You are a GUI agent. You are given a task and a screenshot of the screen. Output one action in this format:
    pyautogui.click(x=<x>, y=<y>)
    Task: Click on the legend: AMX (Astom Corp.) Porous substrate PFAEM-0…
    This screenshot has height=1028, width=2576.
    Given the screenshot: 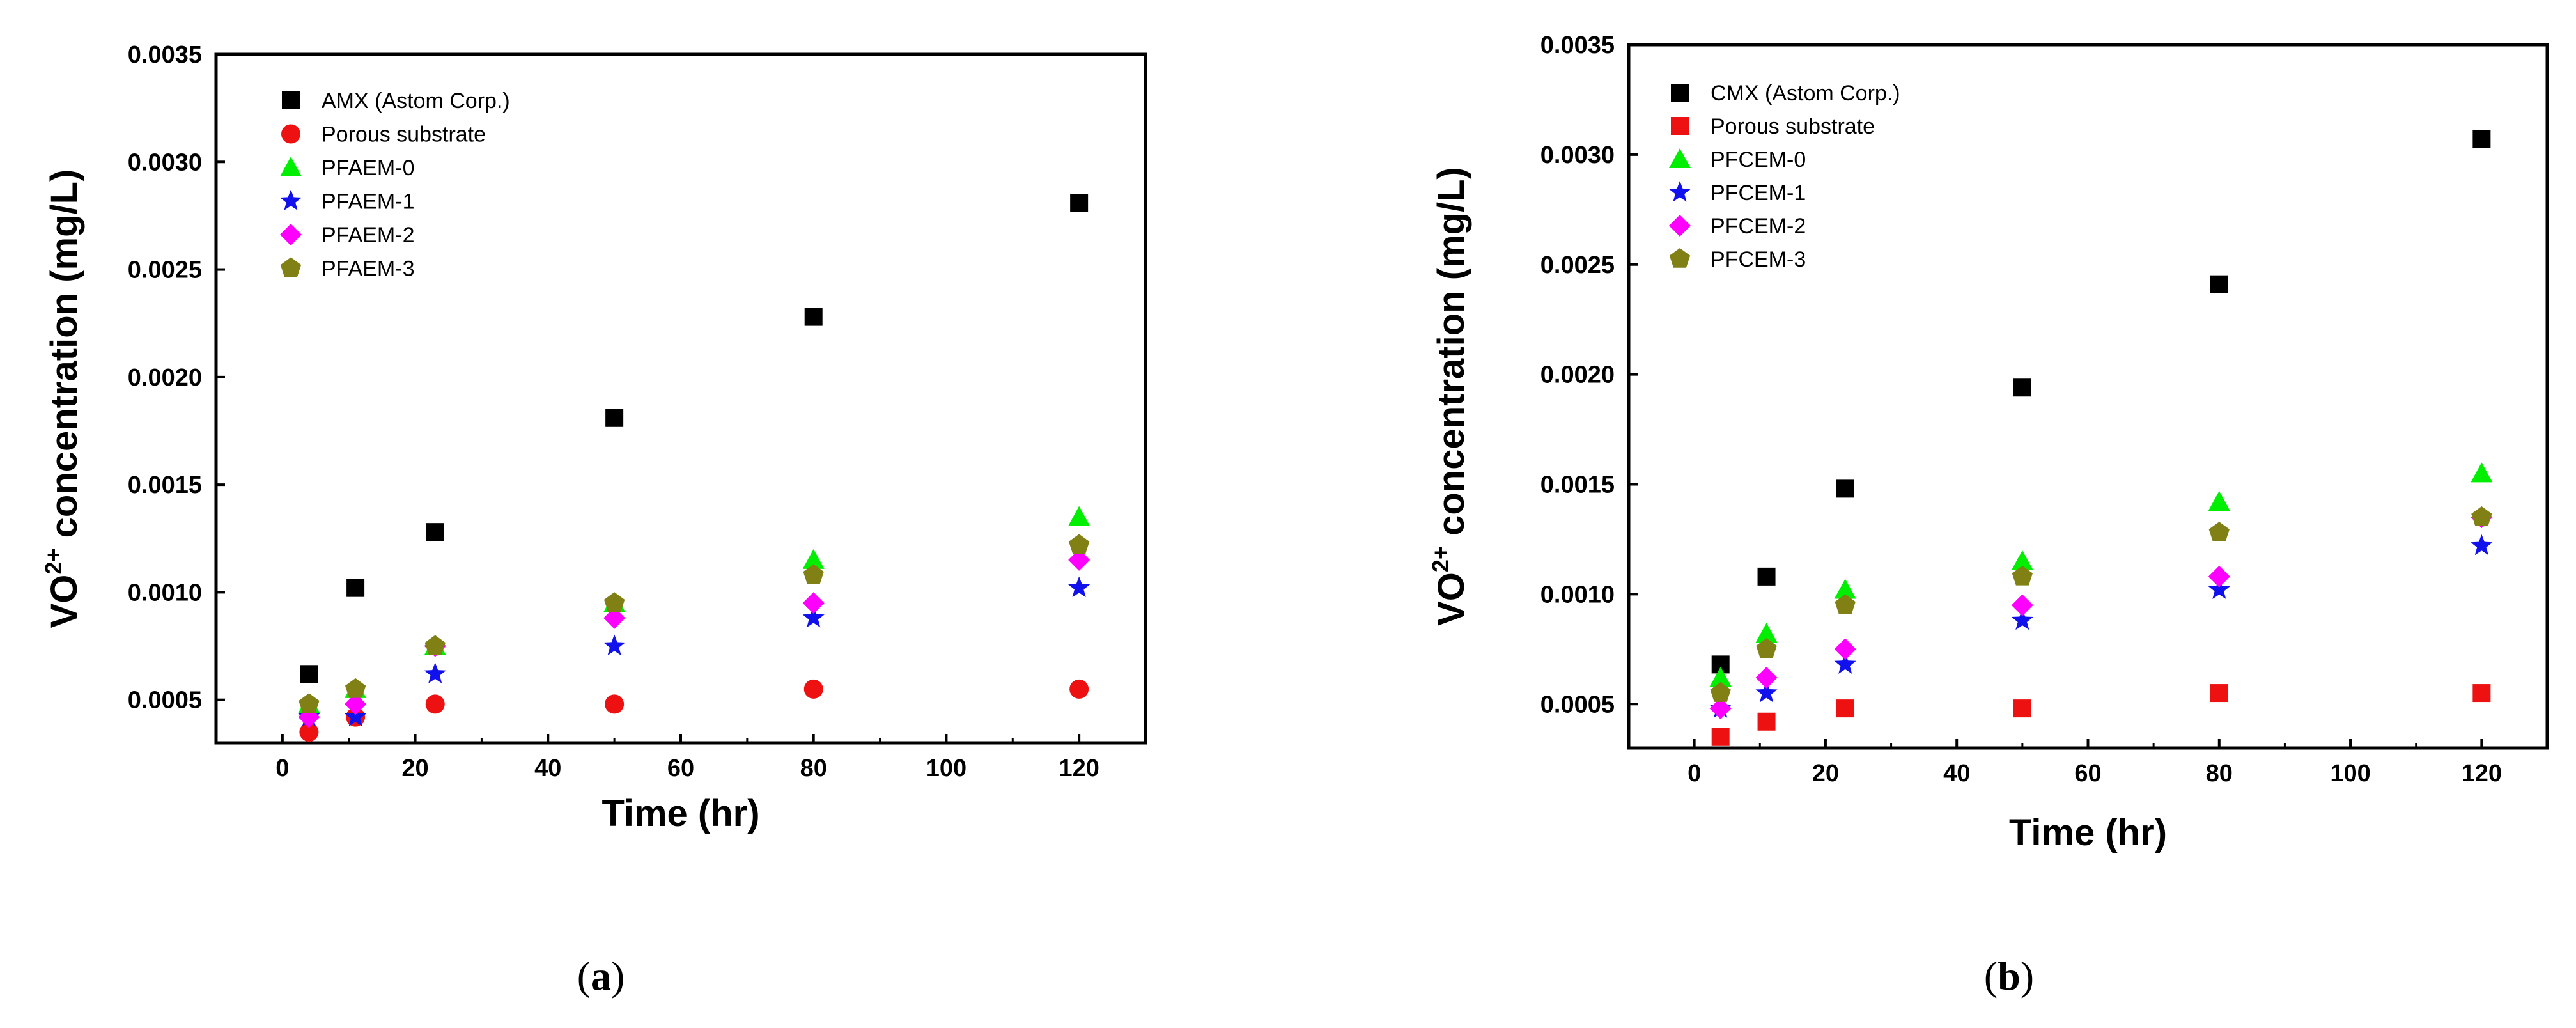 What is the action you would take?
    pyautogui.click(x=394, y=185)
    